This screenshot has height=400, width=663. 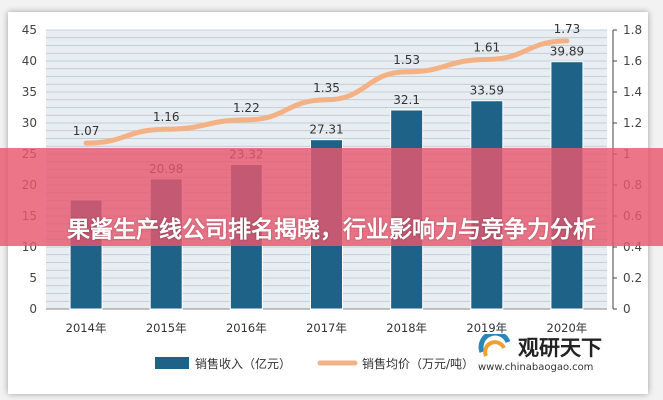 I want to click on line-data-label: 1.35, so click(x=326, y=88).